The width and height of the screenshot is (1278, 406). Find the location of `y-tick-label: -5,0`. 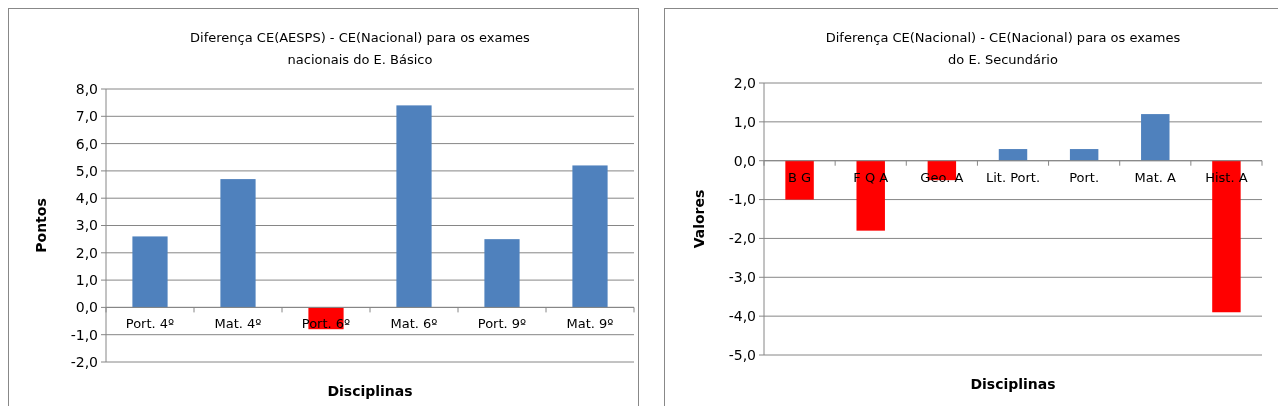

y-tick-label: -5,0 is located at coordinates (742, 354).